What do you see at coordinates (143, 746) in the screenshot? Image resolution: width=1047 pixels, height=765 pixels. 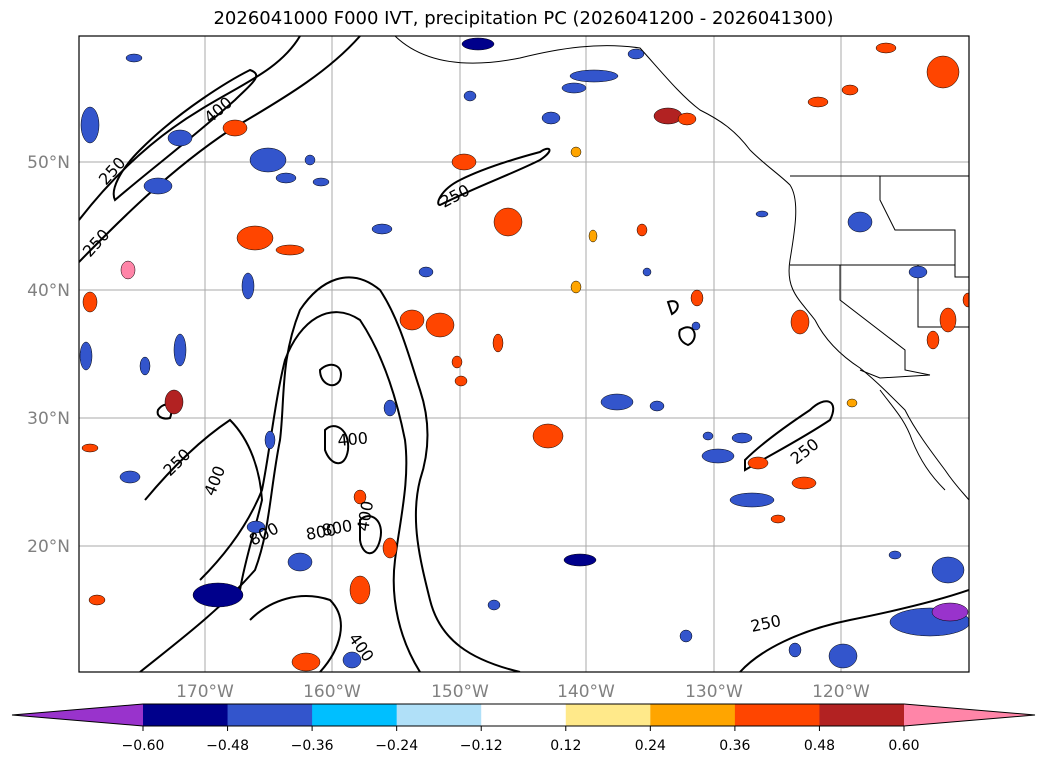 I see `colorbar-tick-label: −0.60` at bounding box center [143, 746].